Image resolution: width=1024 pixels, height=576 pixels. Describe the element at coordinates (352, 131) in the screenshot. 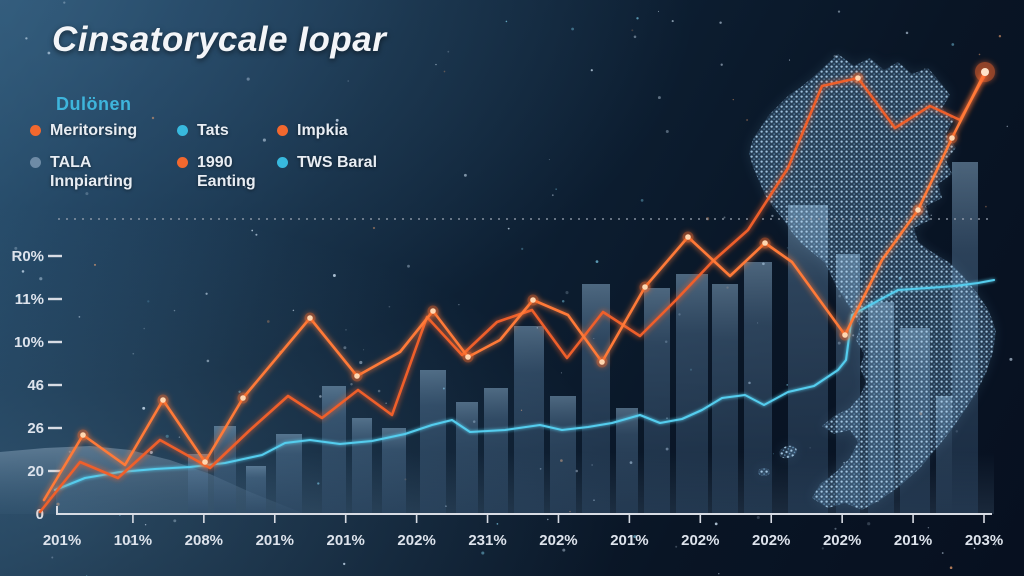

I see `legend-item: Impkia` at that location.